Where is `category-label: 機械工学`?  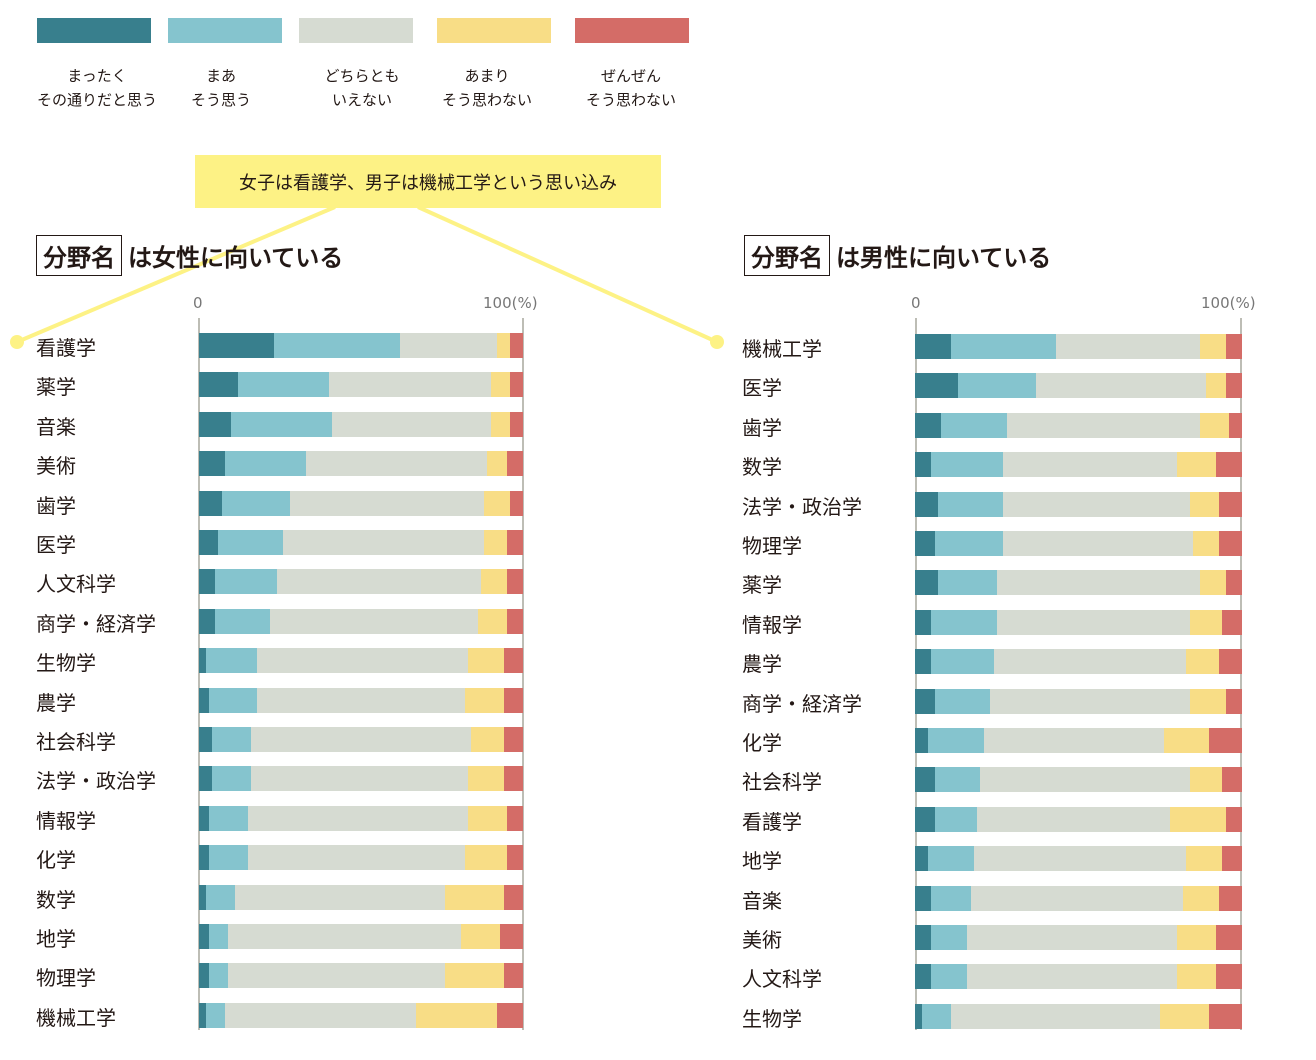
category-label: 機械工学 is located at coordinates (782, 349).